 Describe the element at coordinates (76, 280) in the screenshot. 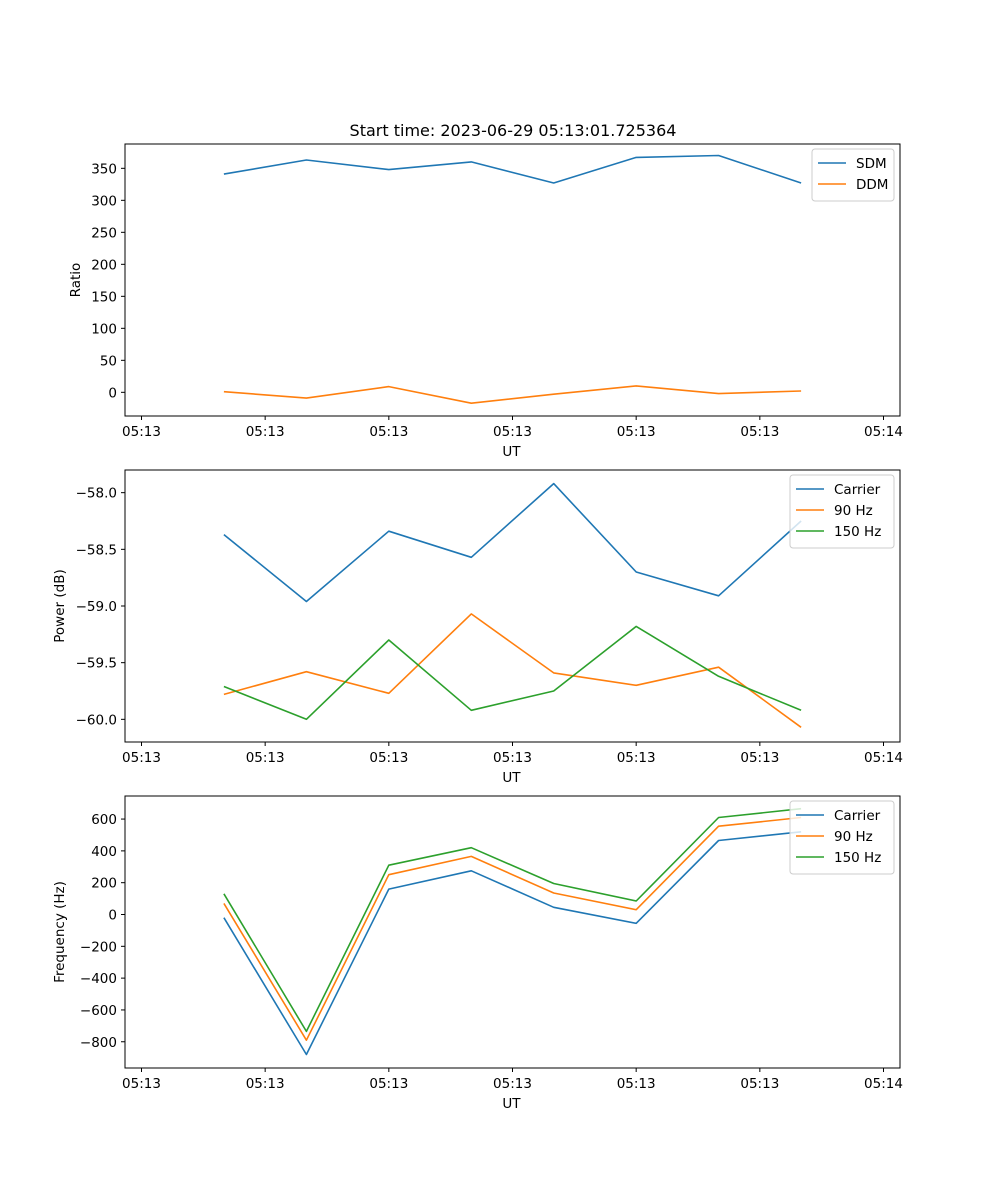

I see `y-axis-label: Ratio` at that location.